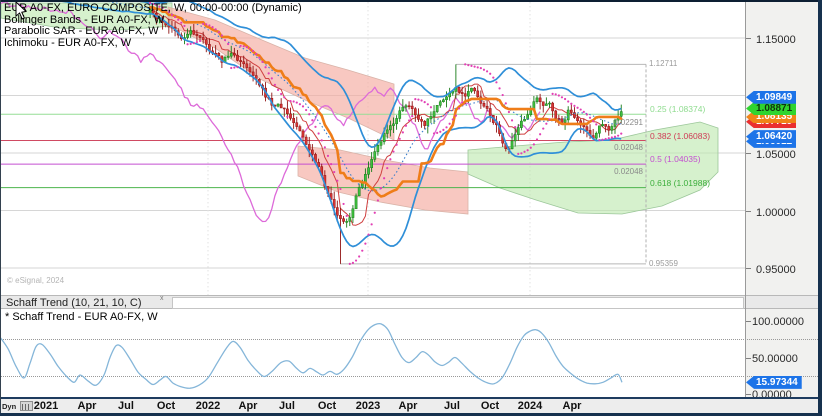 The width and height of the screenshot is (822, 416). I want to click on tab-strip-field, so click(458, 303).